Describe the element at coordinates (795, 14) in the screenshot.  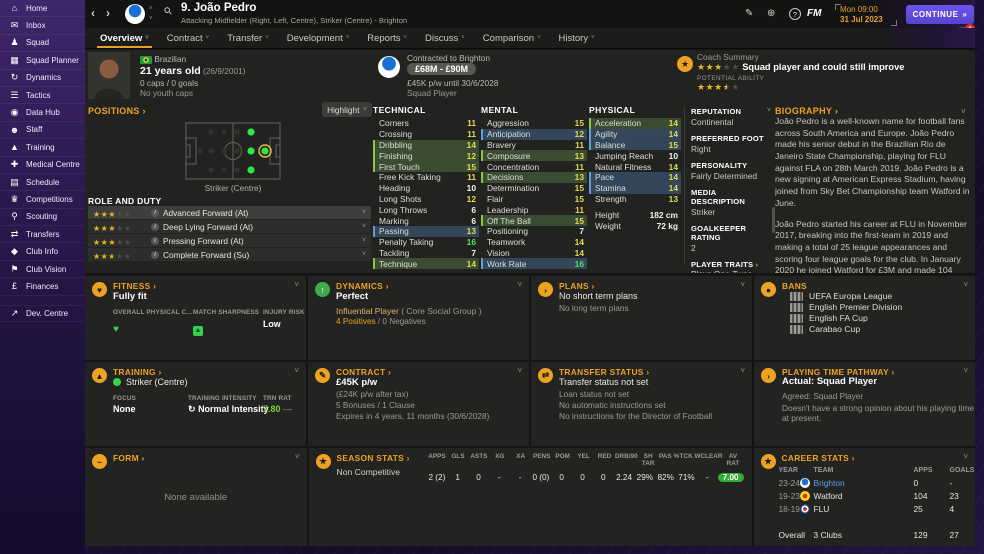
I see `help-icon: ?` at that location.